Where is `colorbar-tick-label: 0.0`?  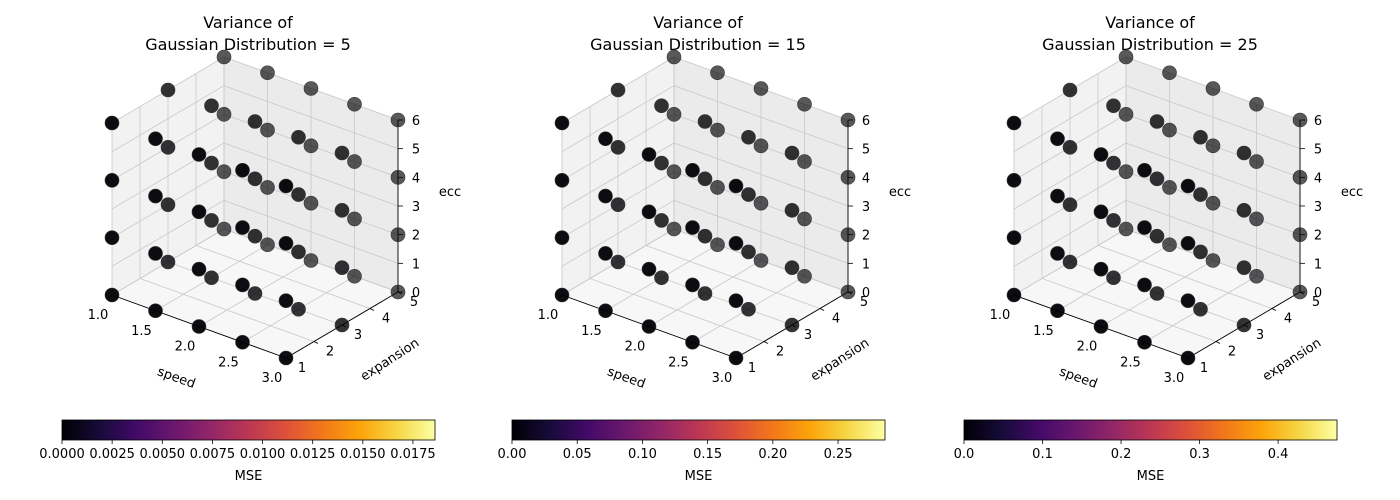
colorbar-tick-label: 0.0 is located at coordinates (964, 454).